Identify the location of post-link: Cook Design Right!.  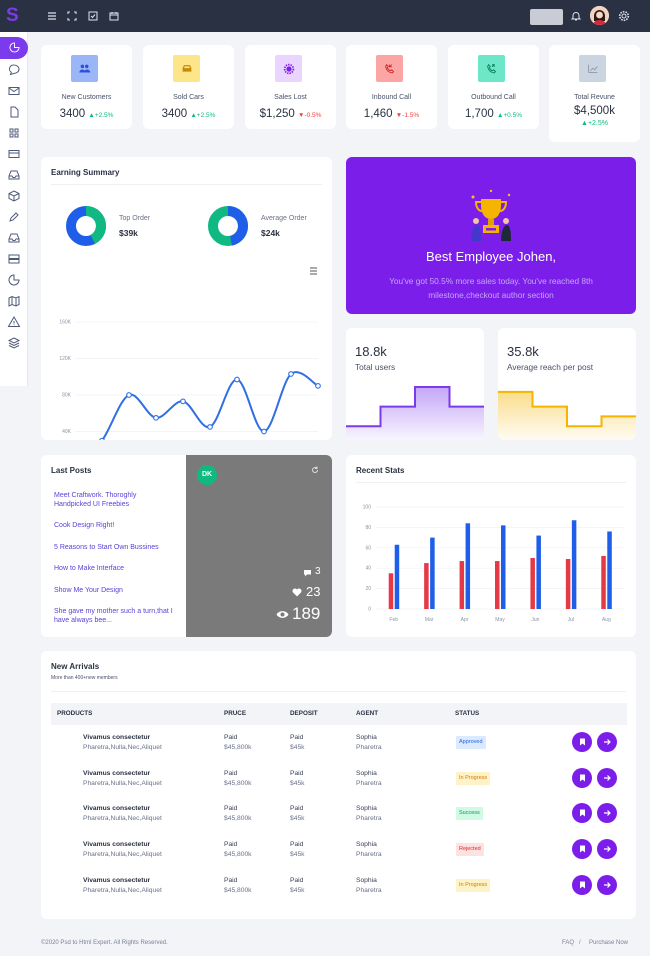
(84, 525).